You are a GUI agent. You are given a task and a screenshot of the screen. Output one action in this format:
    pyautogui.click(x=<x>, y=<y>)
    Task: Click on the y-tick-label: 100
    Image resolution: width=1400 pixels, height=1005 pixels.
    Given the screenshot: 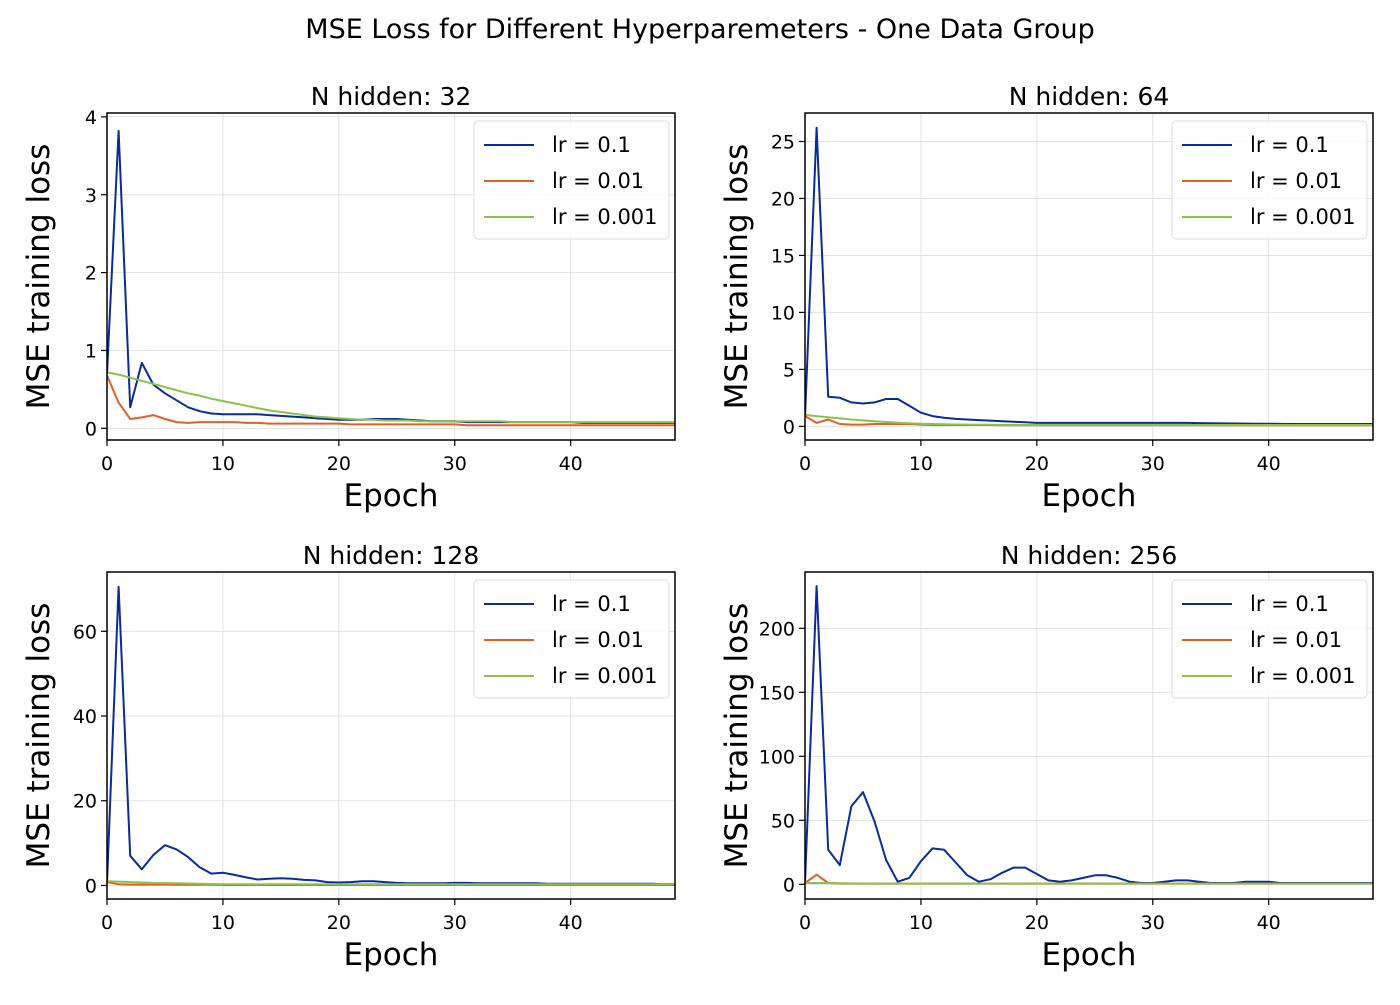 What is the action you would take?
    pyautogui.click(x=777, y=757)
    